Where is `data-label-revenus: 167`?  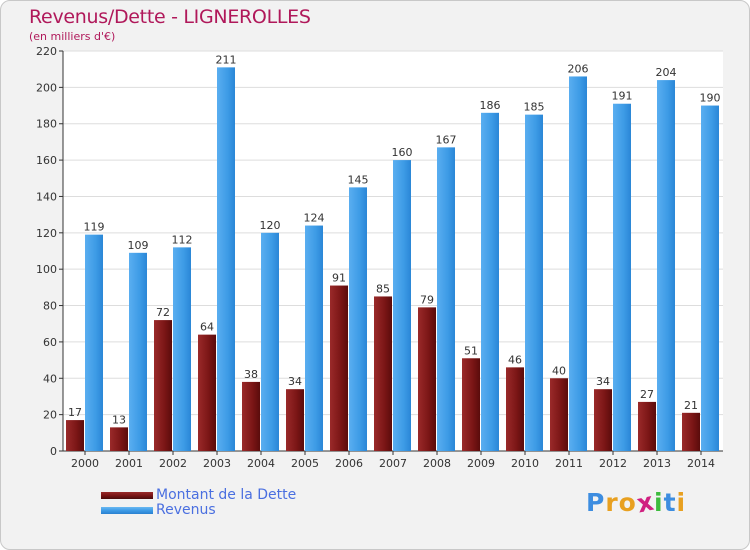
data-label-revenus: 167 is located at coordinates (446, 139).